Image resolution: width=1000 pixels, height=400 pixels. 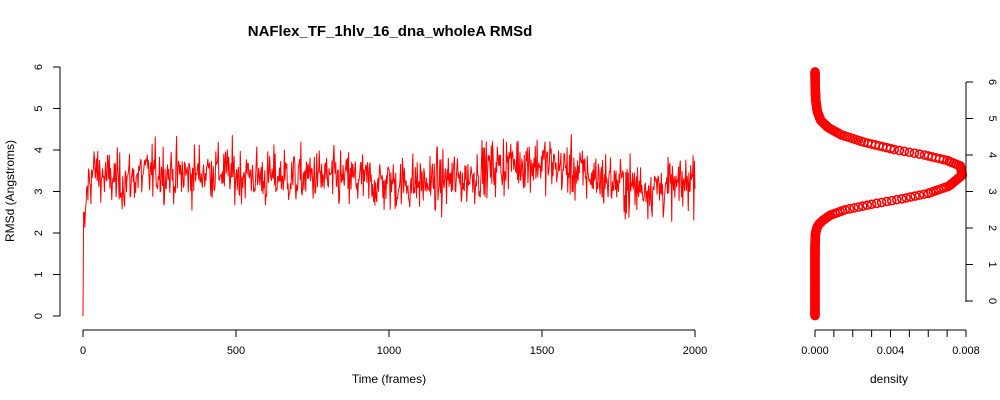 What do you see at coordinates (992, 82) in the screenshot?
I see `density-y-tick-label: 6` at bounding box center [992, 82].